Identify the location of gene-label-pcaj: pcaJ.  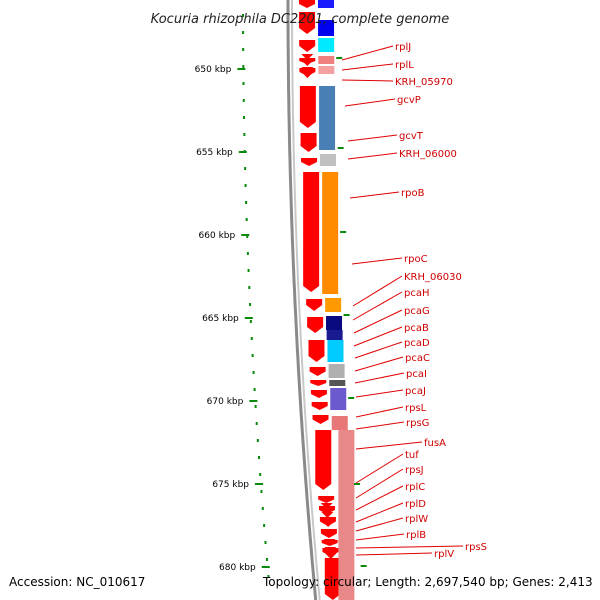
(415, 391).